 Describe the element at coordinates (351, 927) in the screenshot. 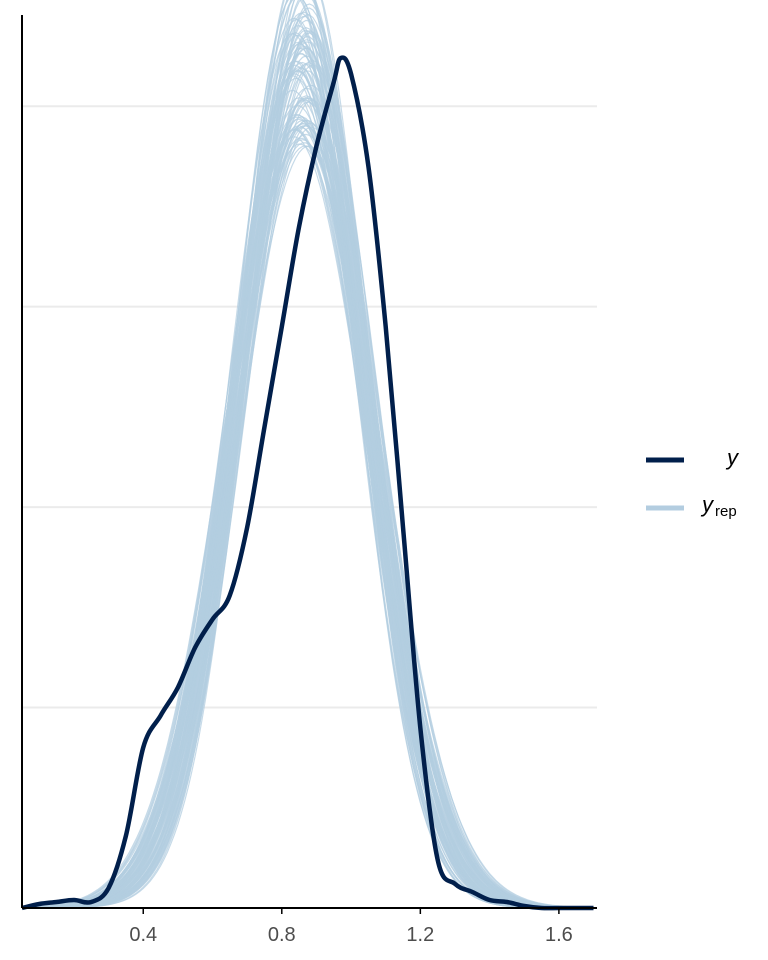

I see `x-axis-ticks: 0.4 0.8 1.2 1.6` at that location.